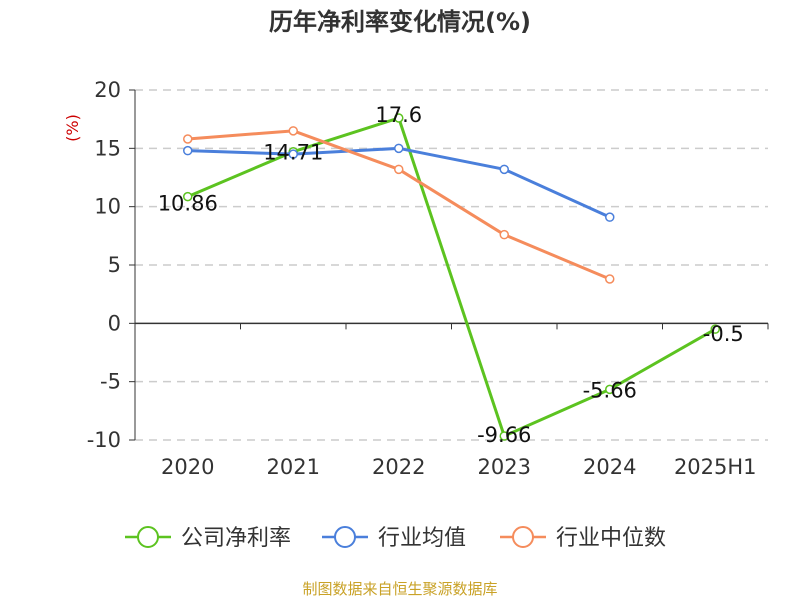 The image size is (800, 600). I want to click on y-tick-label: 5, so click(114, 265).